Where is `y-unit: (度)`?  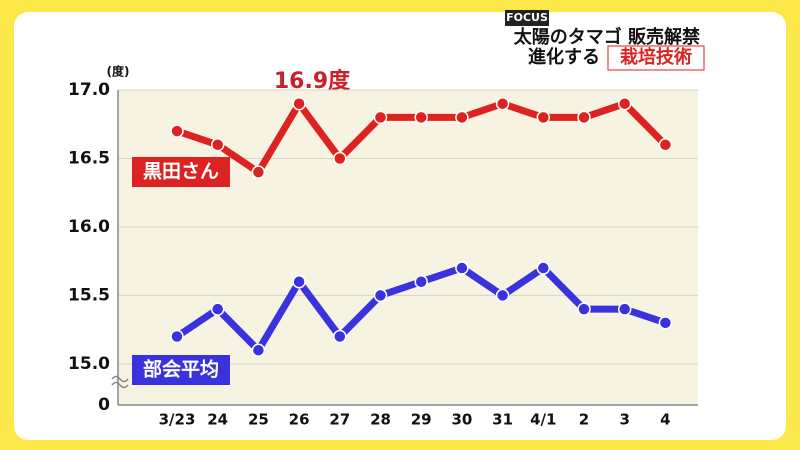 y-unit: (度) is located at coordinates (118, 71).